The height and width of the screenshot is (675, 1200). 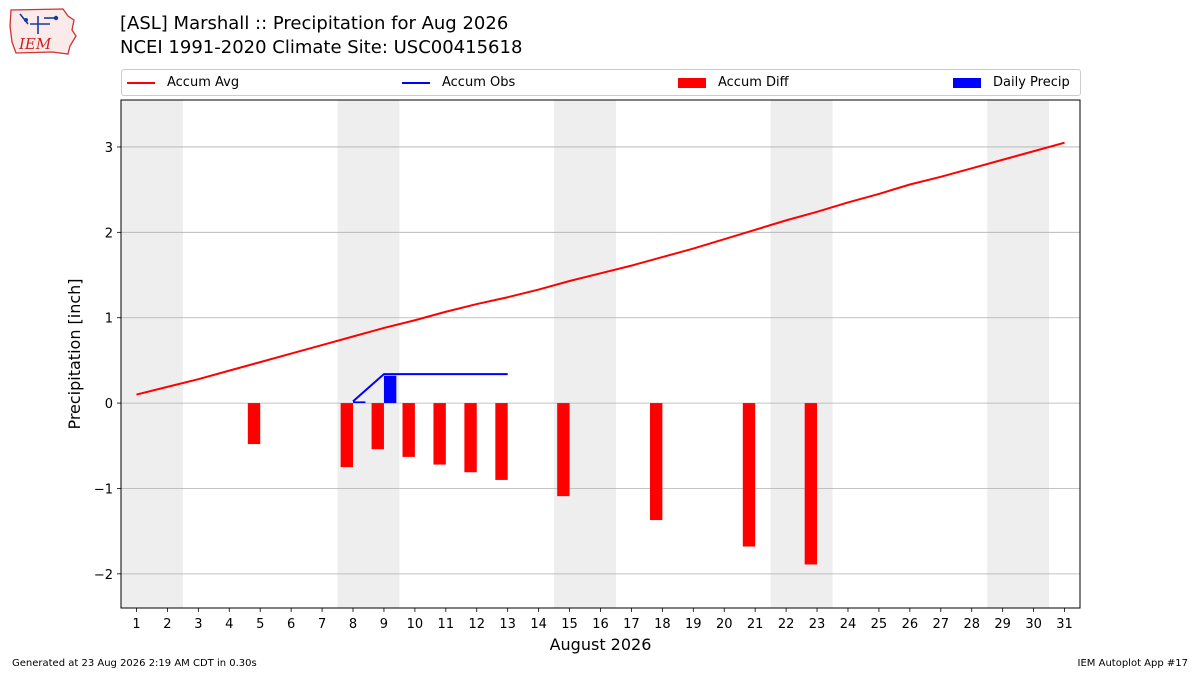 What do you see at coordinates (479, 82) in the screenshot?
I see `legend-label: Accum Obs` at bounding box center [479, 82].